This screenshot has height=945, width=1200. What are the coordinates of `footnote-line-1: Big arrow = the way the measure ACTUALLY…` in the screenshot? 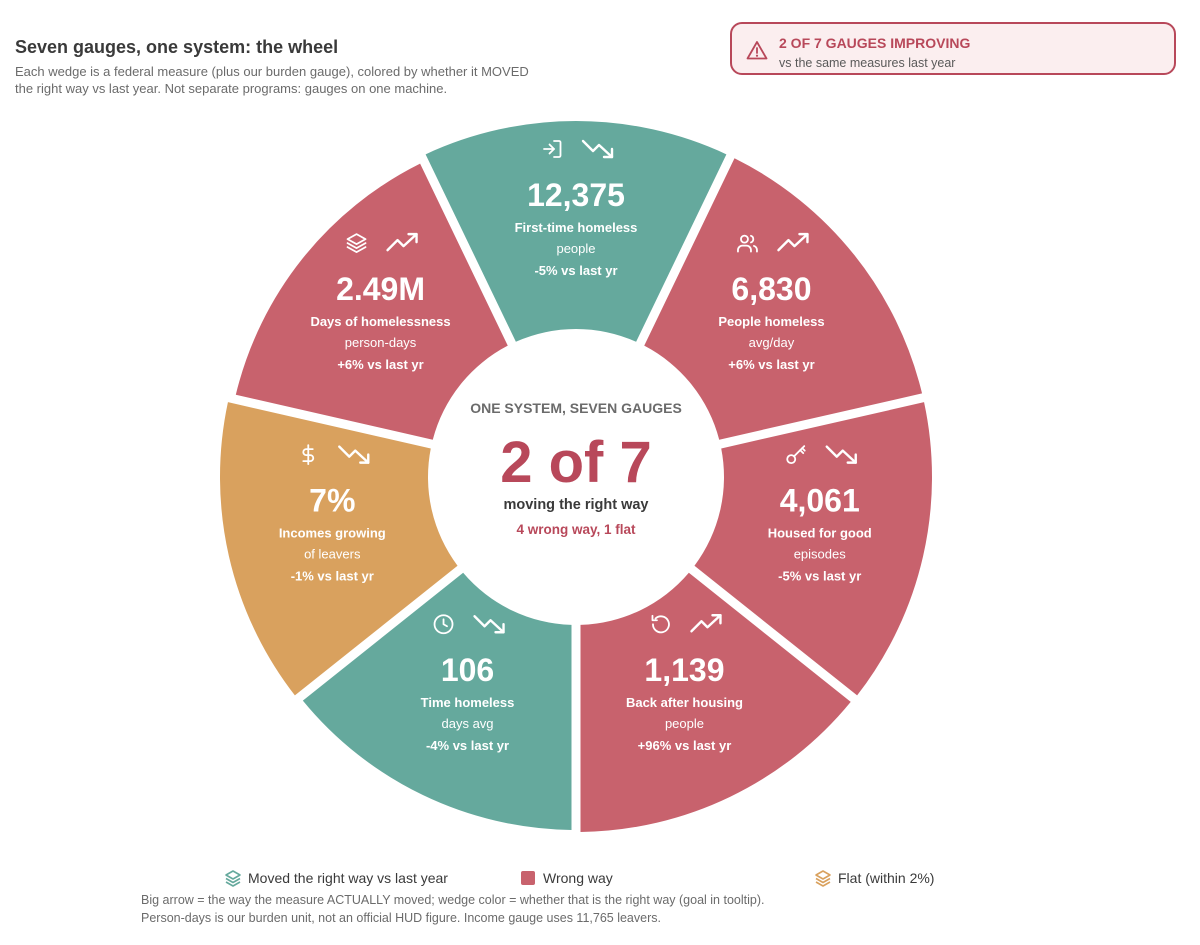 It's located at (453, 900).